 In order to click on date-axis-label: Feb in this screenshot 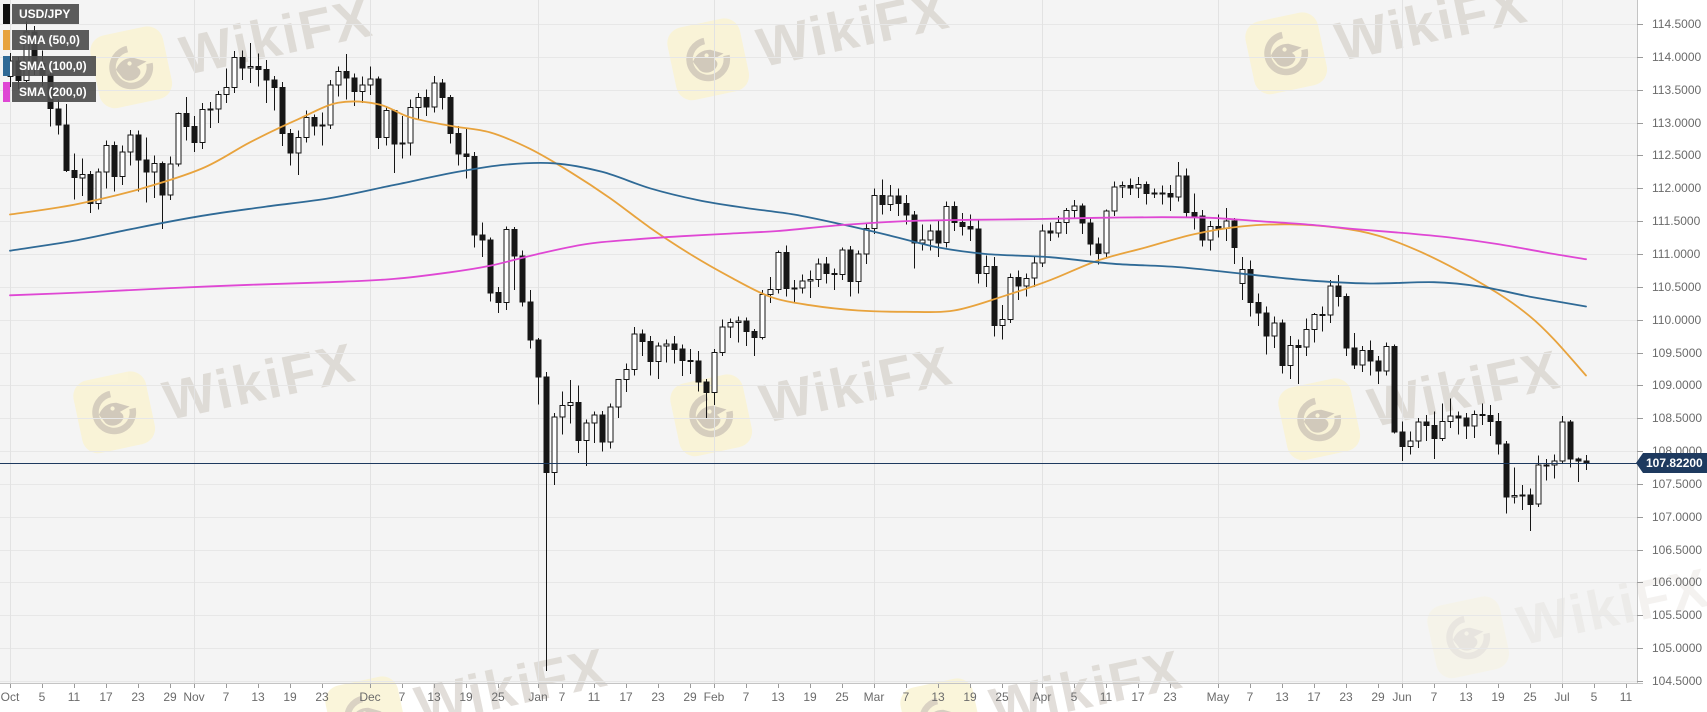, I will do `click(714, 697)`.